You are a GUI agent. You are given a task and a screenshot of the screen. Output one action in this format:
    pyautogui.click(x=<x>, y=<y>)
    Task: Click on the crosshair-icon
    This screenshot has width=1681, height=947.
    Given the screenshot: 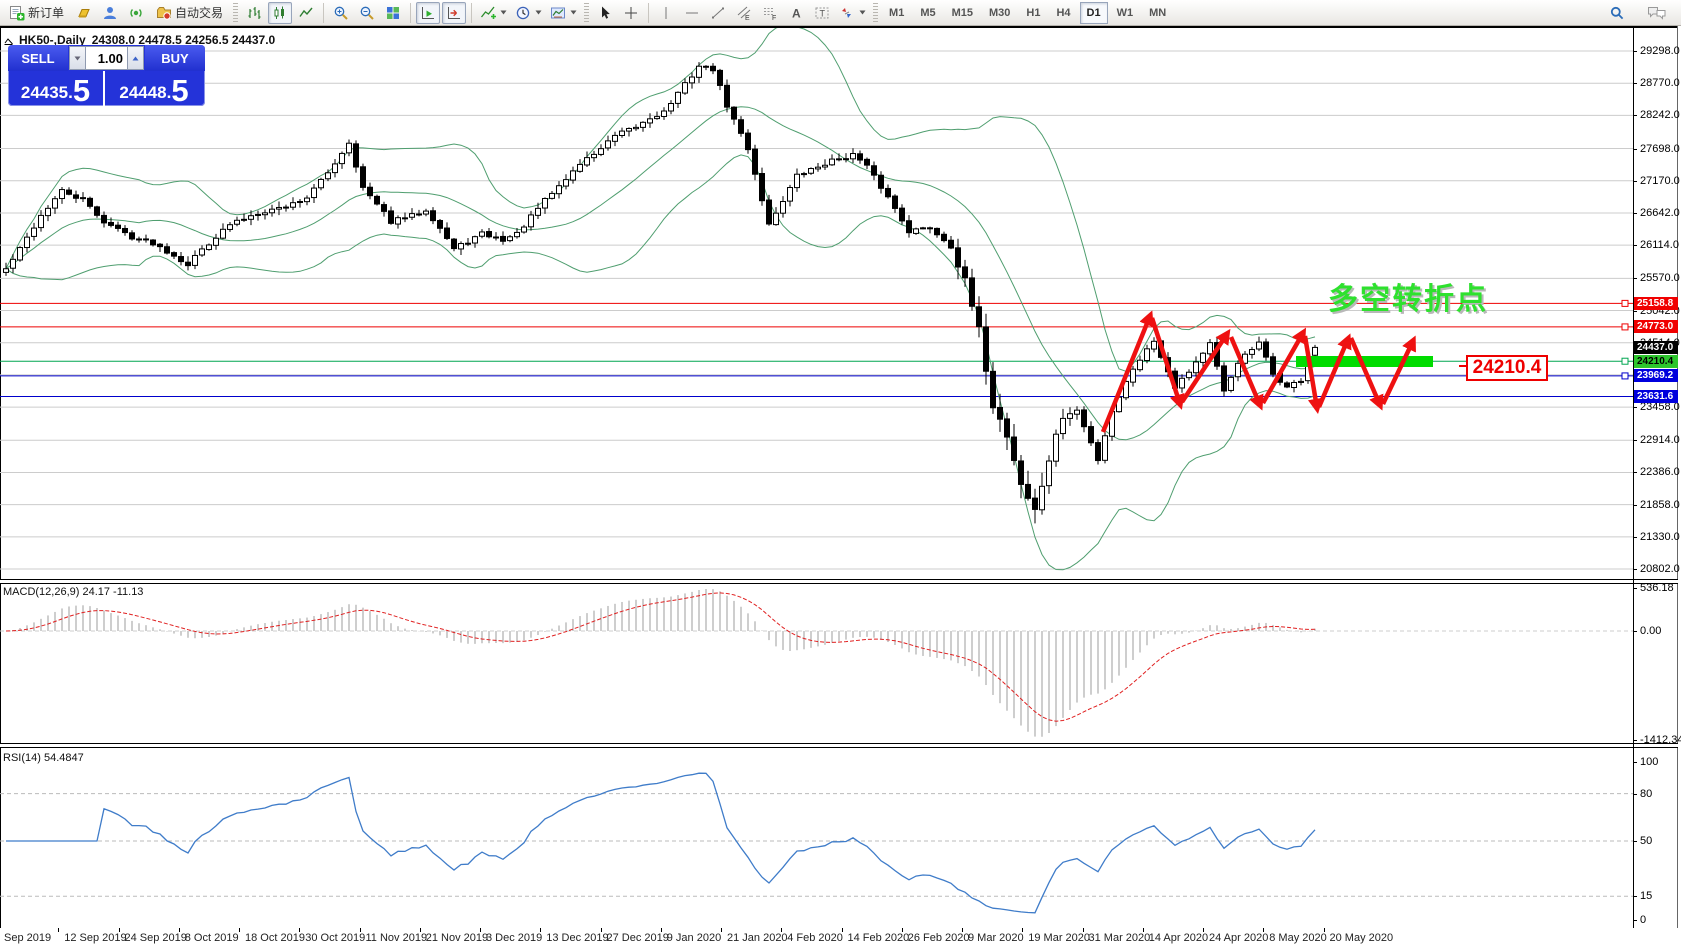 What is the action you would take?
    pyautogui.click(x=631, y=12)
    